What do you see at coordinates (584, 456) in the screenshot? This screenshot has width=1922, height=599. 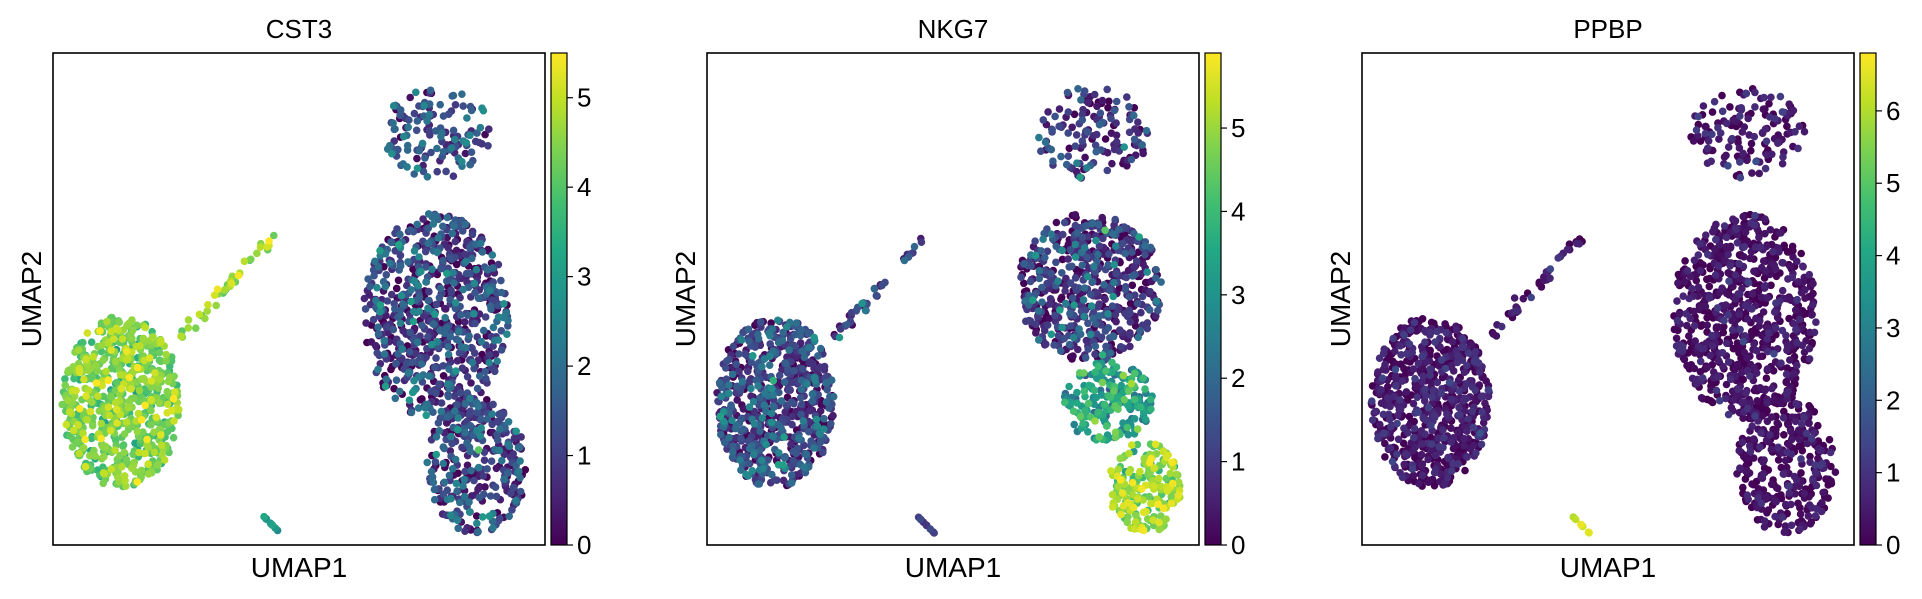 I see `colorbar-tick-label: 1` at bounding box center [584, 456].